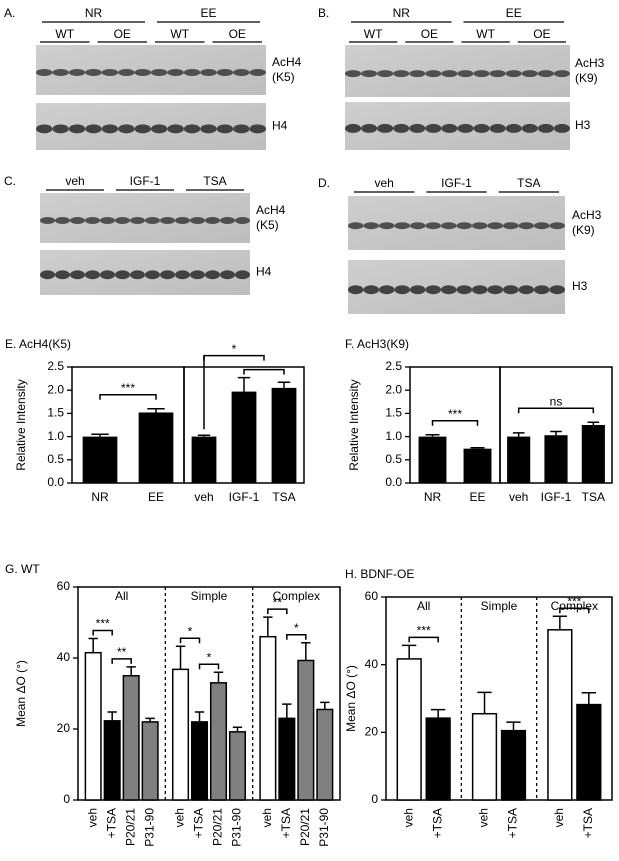 This screenshot has width=619, height=861. I want to click on y-tick-label: 40, so click(64, 657).